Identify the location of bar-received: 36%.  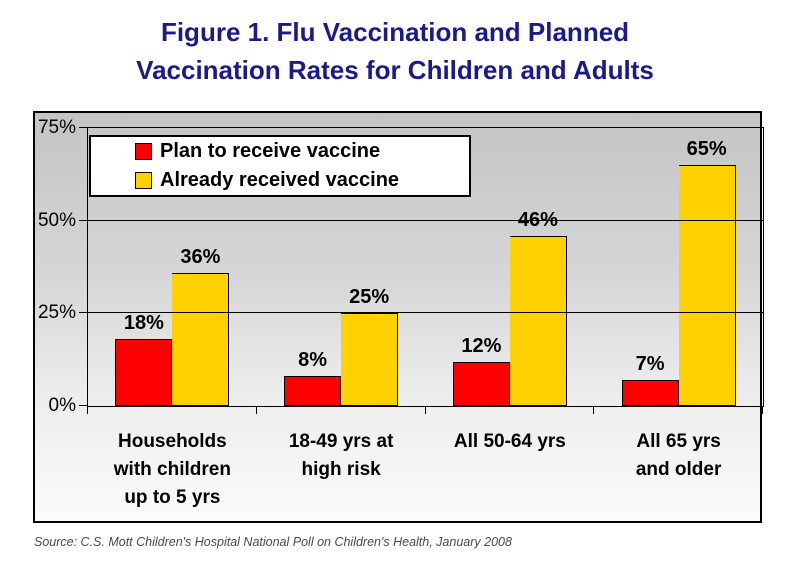
(201, 326).